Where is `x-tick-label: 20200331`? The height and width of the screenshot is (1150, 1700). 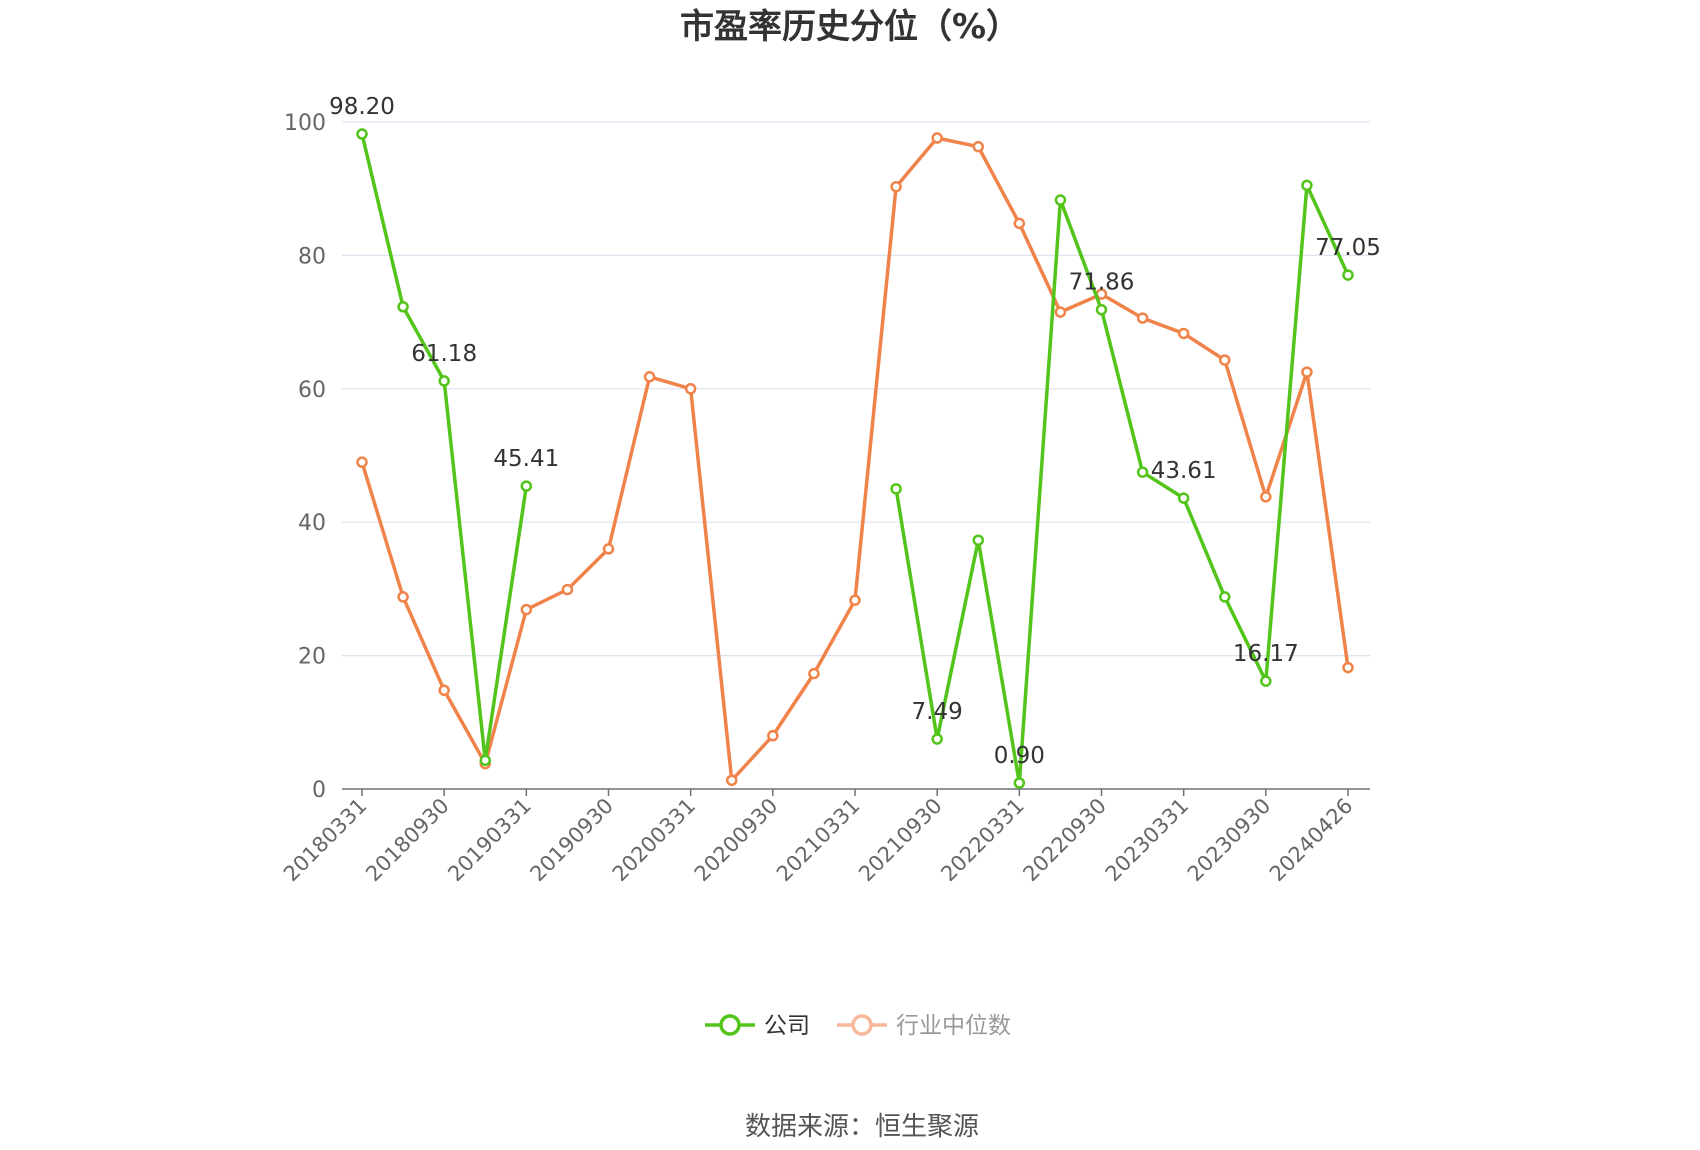 x-tick-label: 20200331 is located at coordinates (654, 840).